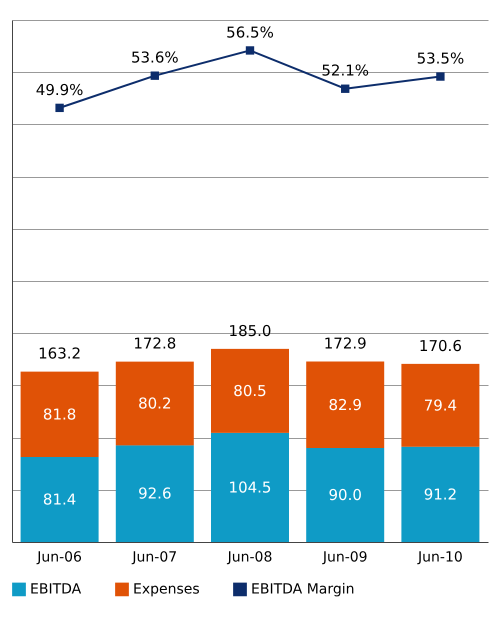  I want to click on data-label: 104.5, so click(250, 487).